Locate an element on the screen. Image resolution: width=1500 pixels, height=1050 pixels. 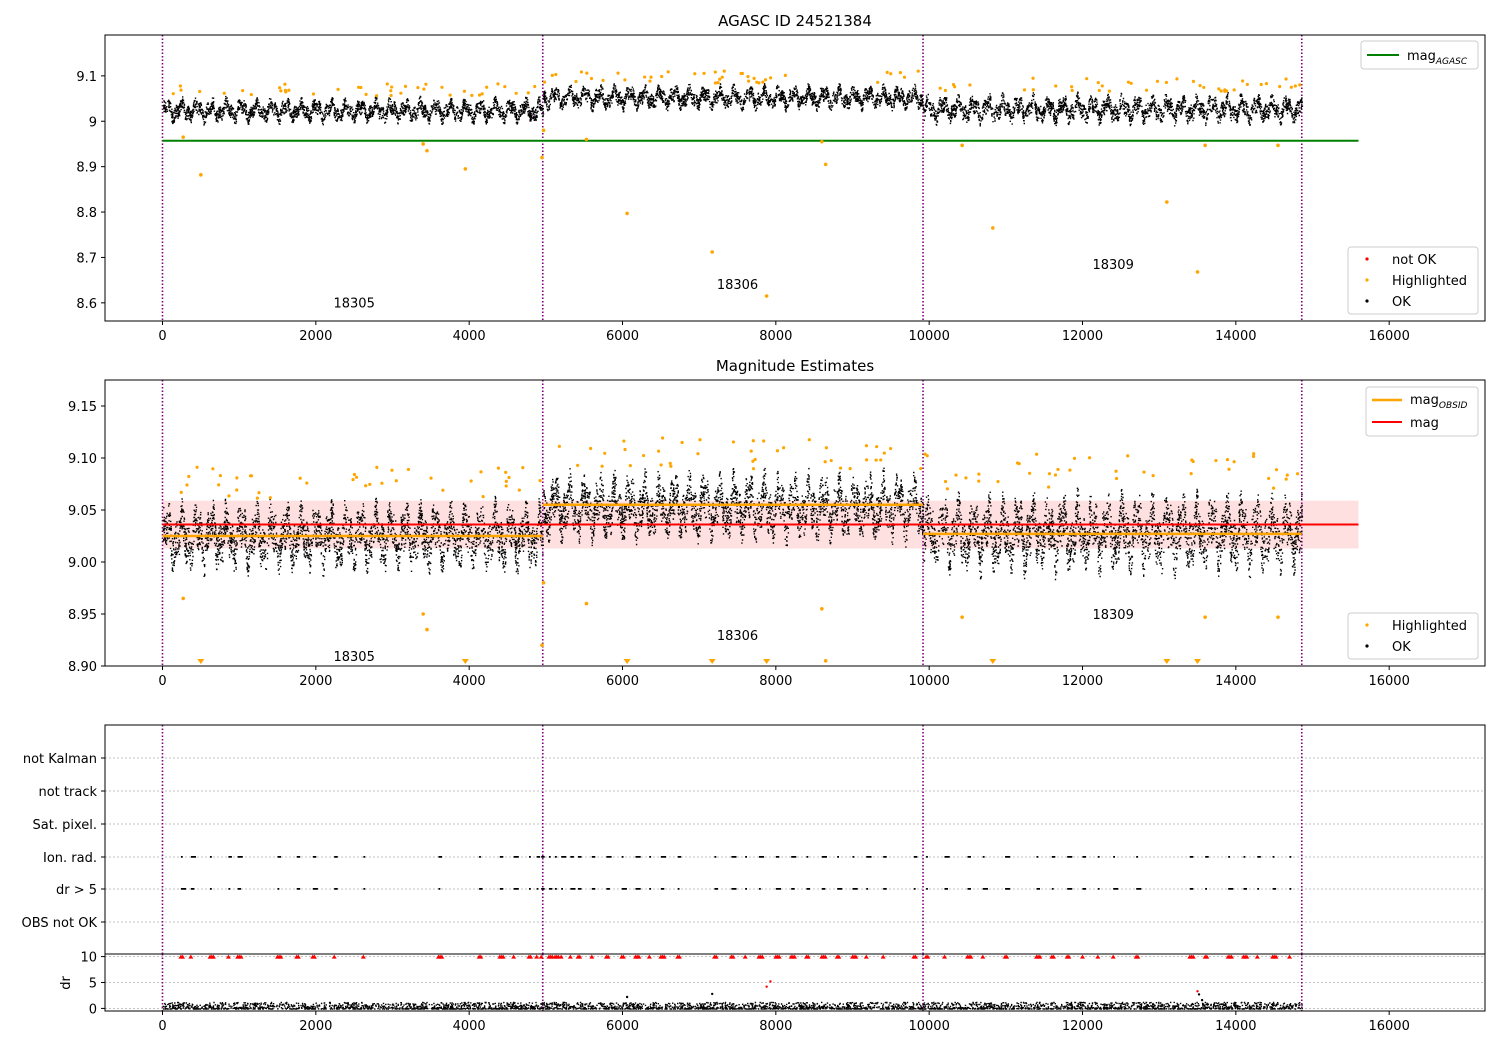
flag-gridlines is located at coordinates (795, 840).